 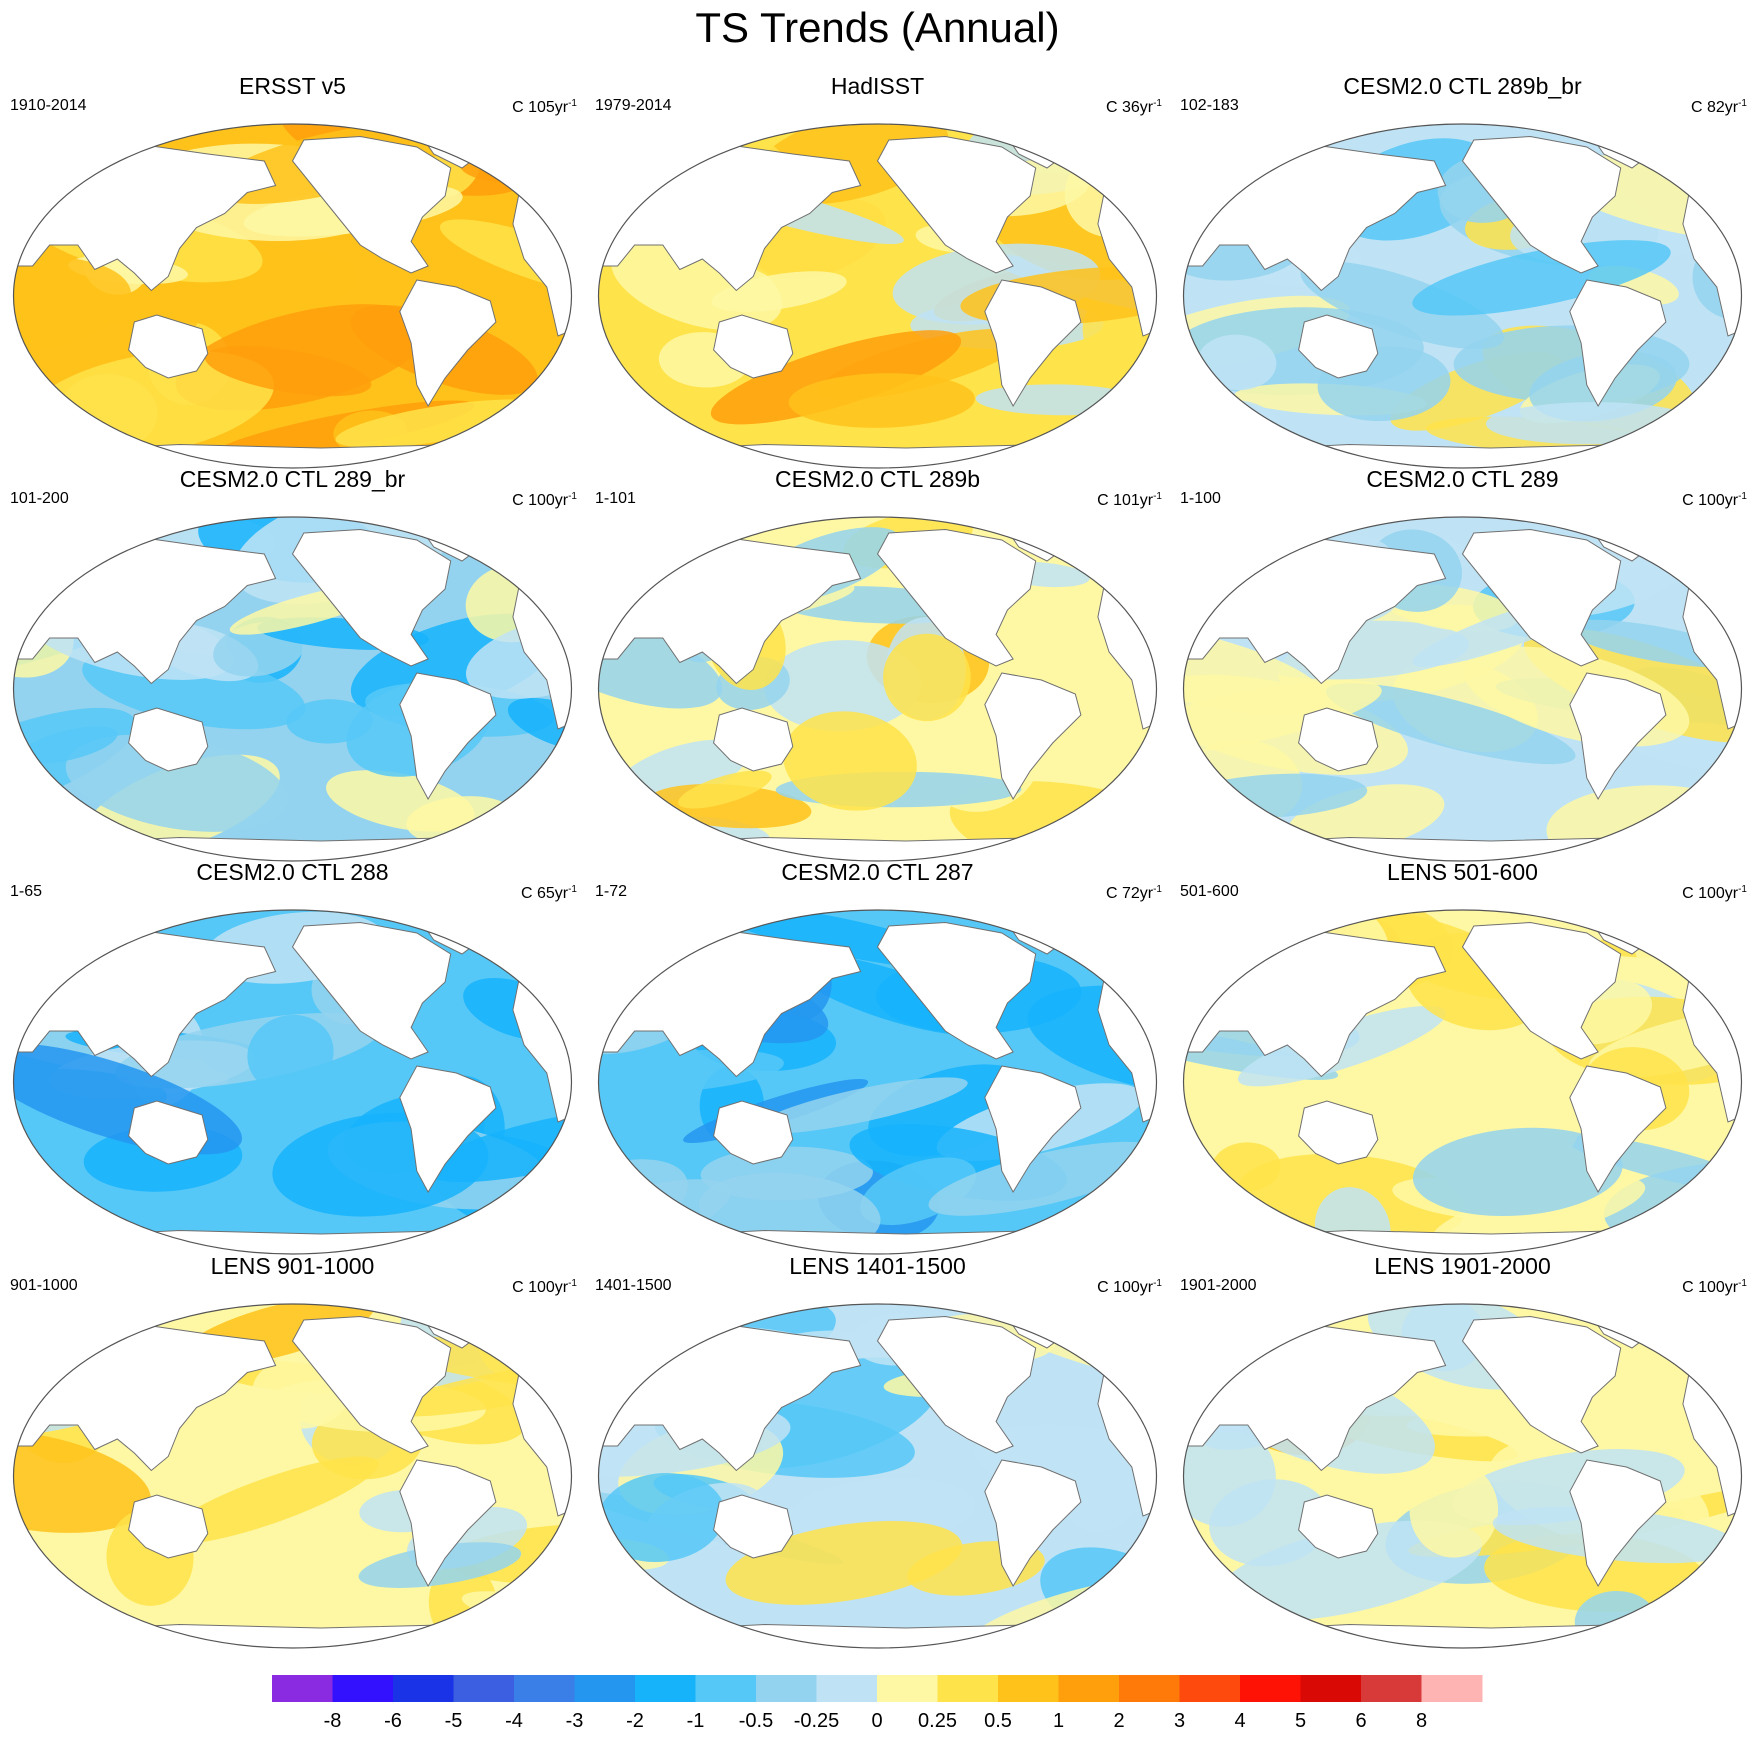 I want to click on map-panel: LENS 1901-2000 1901-2000 C 100yr-1, so click(x=1462, y=1450).